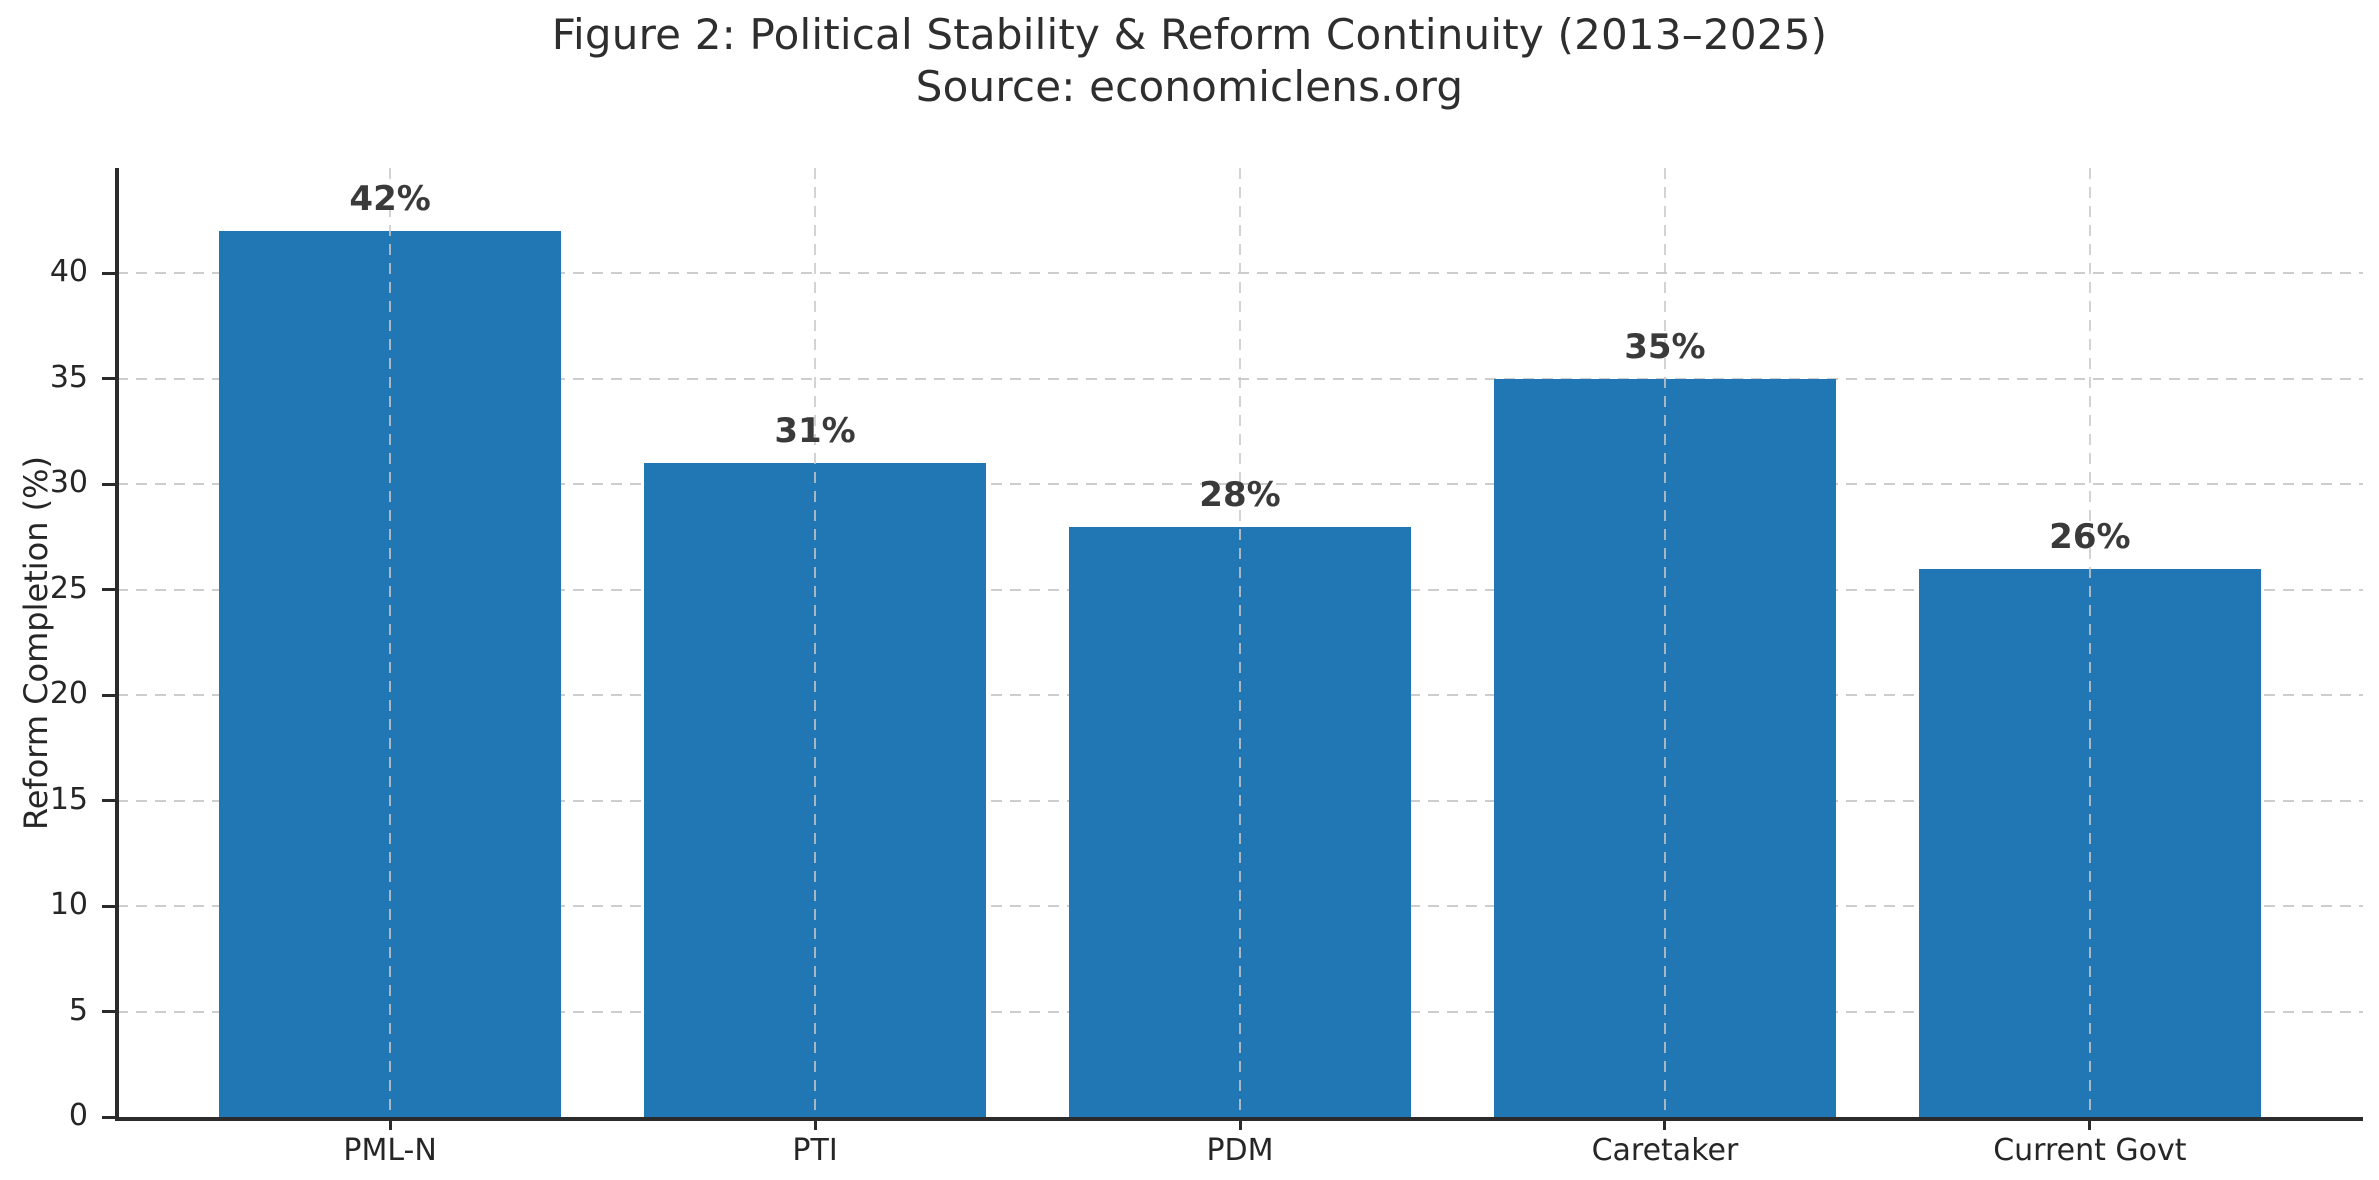 The width and height of the screenshot is (2379, 1180). What do you see at coordinates (68, 272) in the screenshot?
I see `y-tick-label: 40` at bounding box center [68, 272].